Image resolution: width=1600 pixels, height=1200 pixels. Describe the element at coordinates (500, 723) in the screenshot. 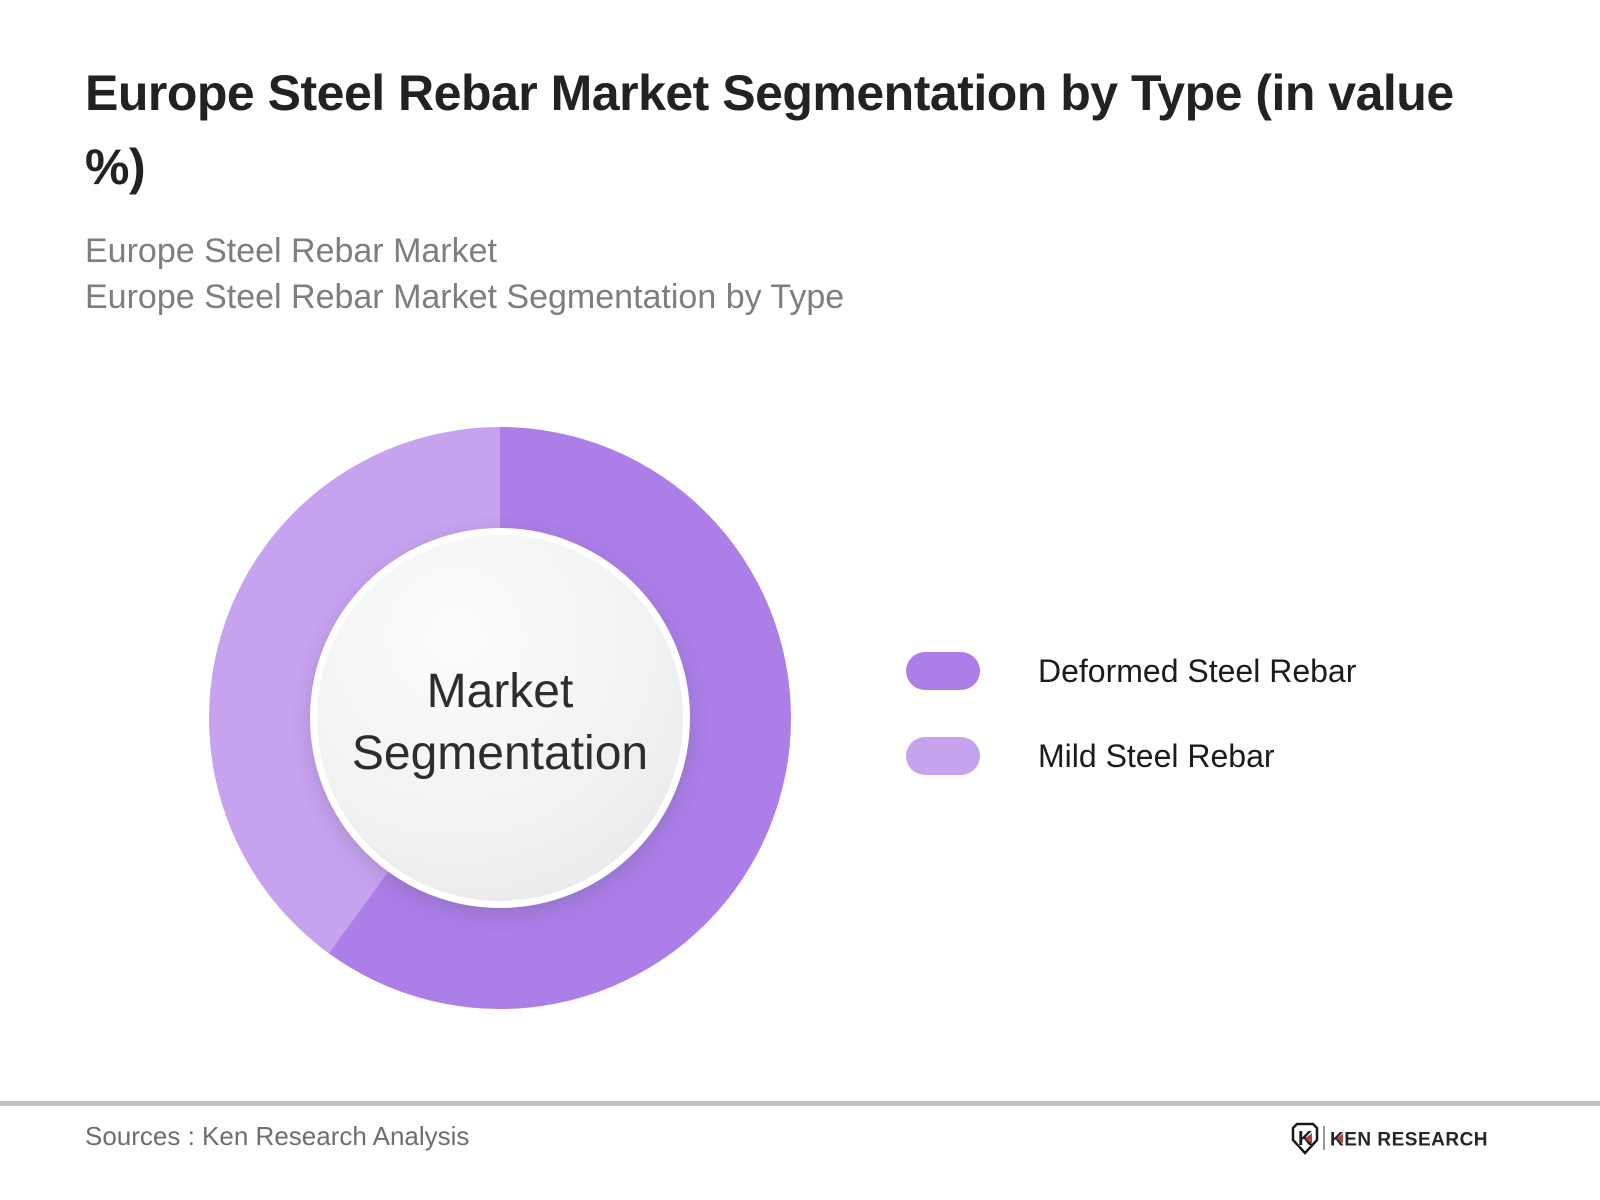

I see `donut-center-label: Market Segmentation` at that location.